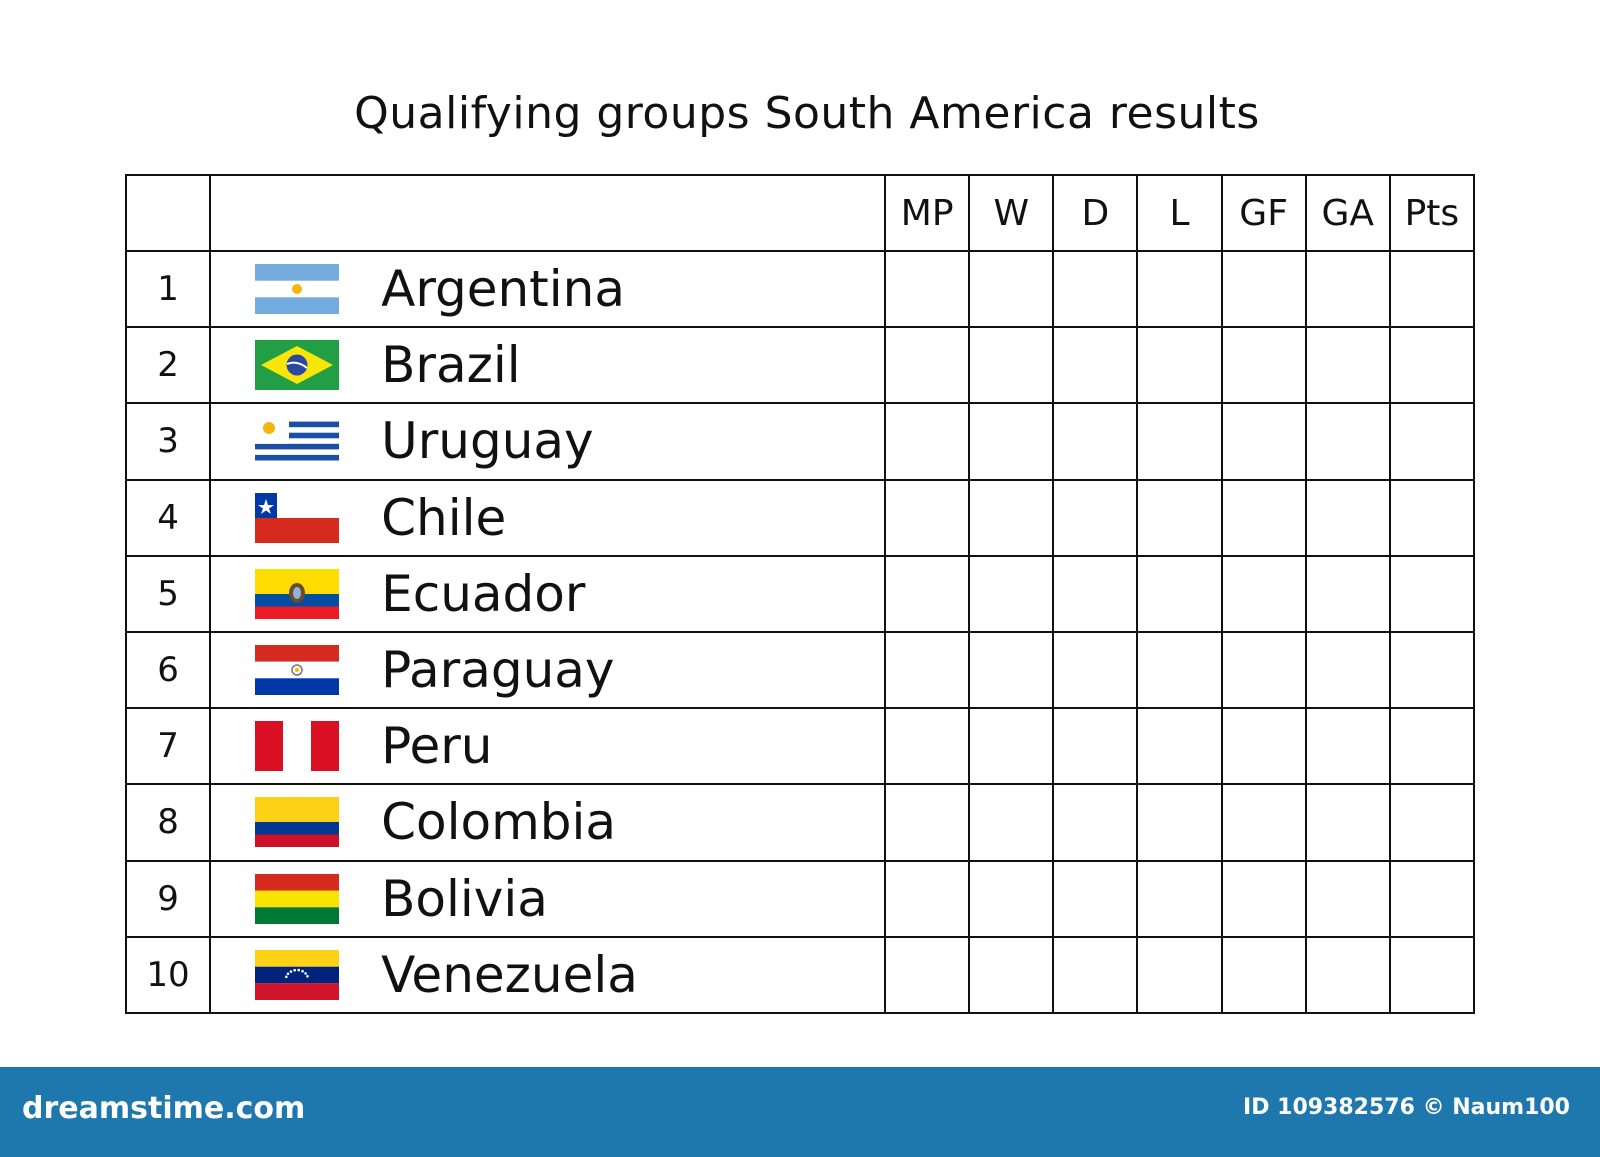 This screenshot has height=1157, width=1600. Describe the element at coordinates (168, 670) in the screenshot. I see `rank-cell: 6` at that location.